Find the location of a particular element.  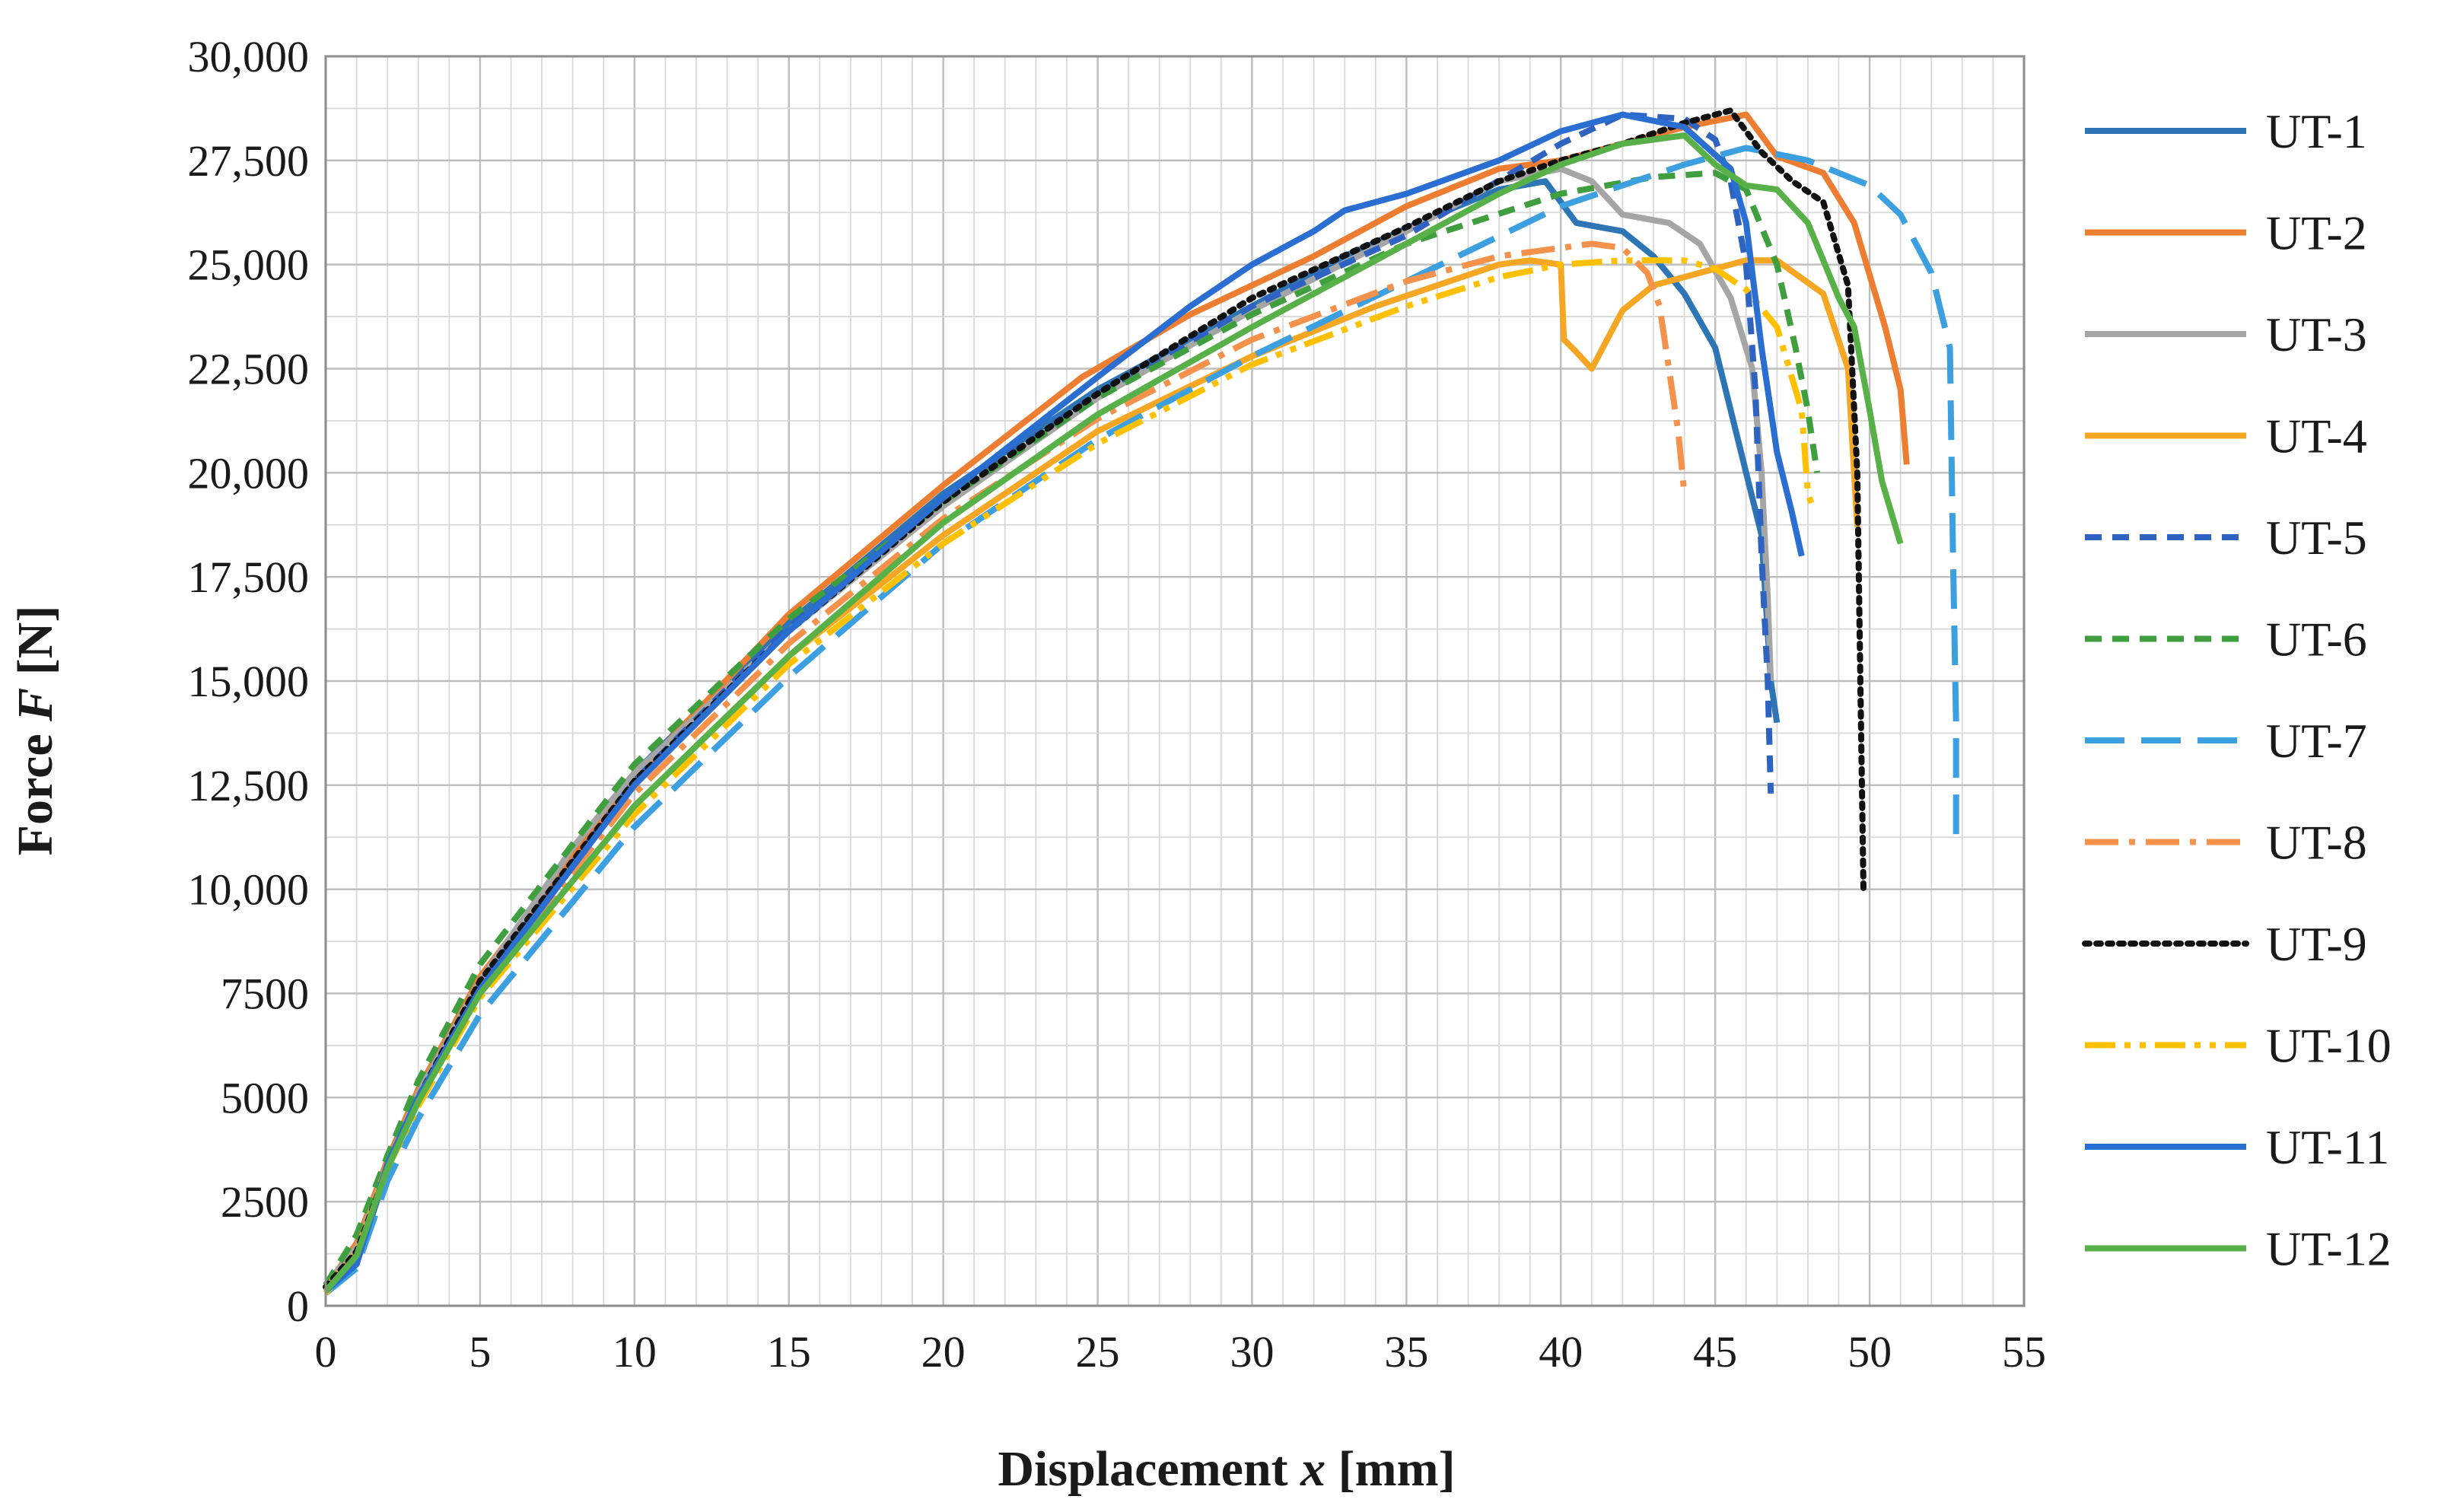

x-tick-label: 35 is located at coordinates (1406, 1352).